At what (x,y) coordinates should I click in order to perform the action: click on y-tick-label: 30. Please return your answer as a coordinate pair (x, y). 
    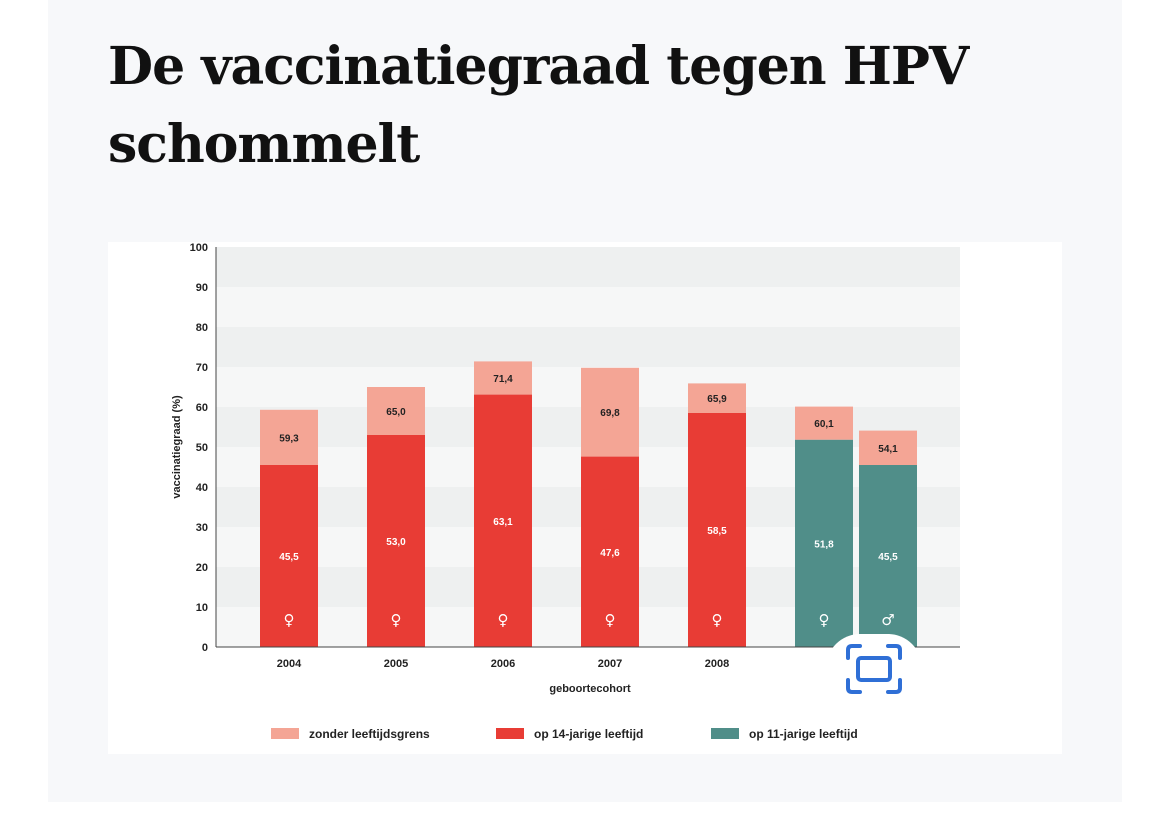
    Looking at the image, I should click on (202, 528).